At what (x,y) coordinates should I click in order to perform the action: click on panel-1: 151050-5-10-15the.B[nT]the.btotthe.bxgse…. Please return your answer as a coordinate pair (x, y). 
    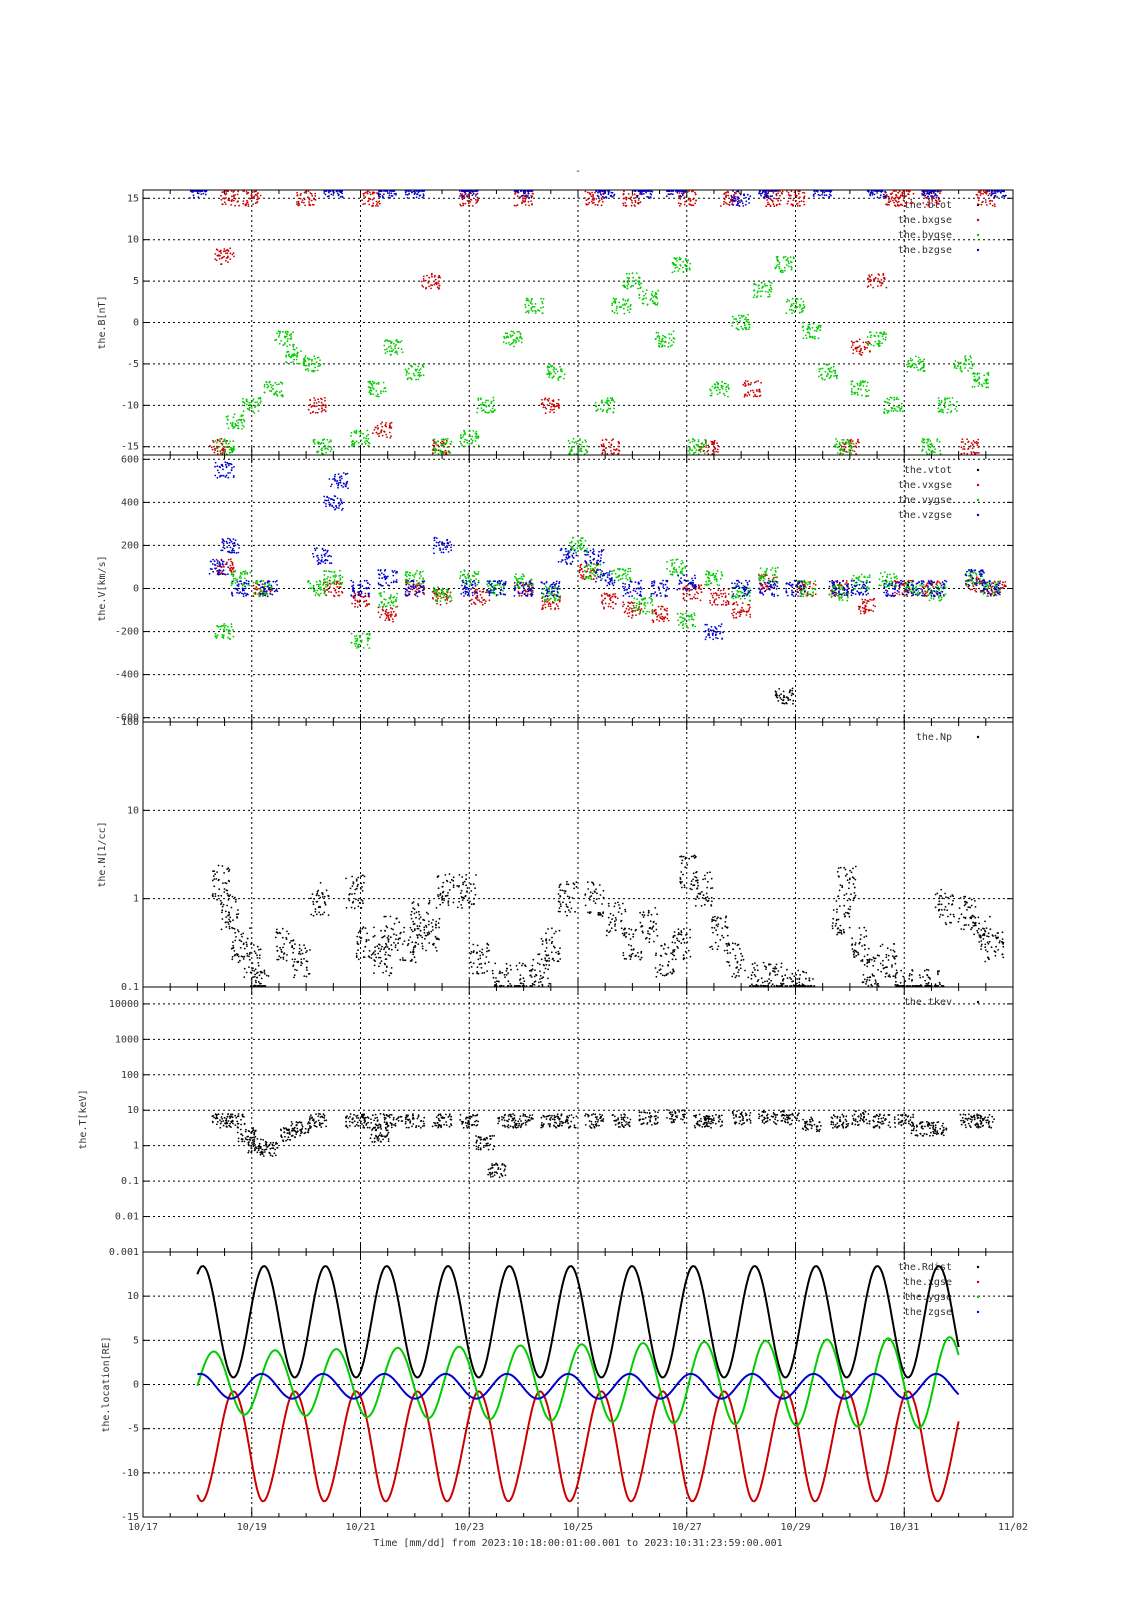
    Looking at the image, I should click on (555, 322).